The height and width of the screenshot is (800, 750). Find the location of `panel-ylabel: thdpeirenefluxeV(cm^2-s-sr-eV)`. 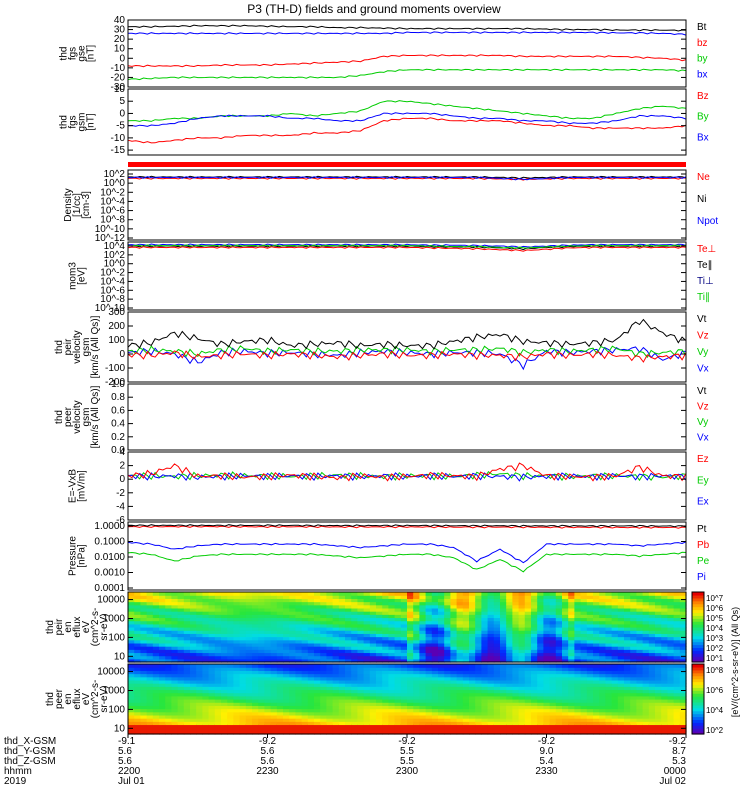

panel-ylabel: thdpeirenefluxeV(cm^2-s-sr-eV) is located at coordinates (77, 627).